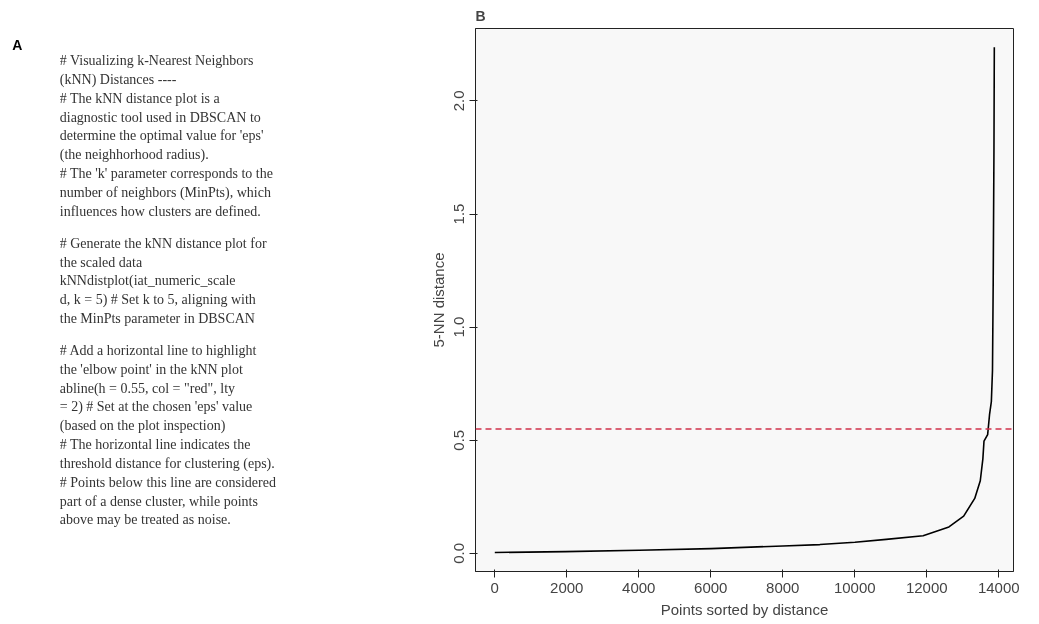 The image size is (1039, 624). Describe the element at coordinates (438, 300) in the screenshot. I see `y-axis-title: 5-NN distance` at that location.